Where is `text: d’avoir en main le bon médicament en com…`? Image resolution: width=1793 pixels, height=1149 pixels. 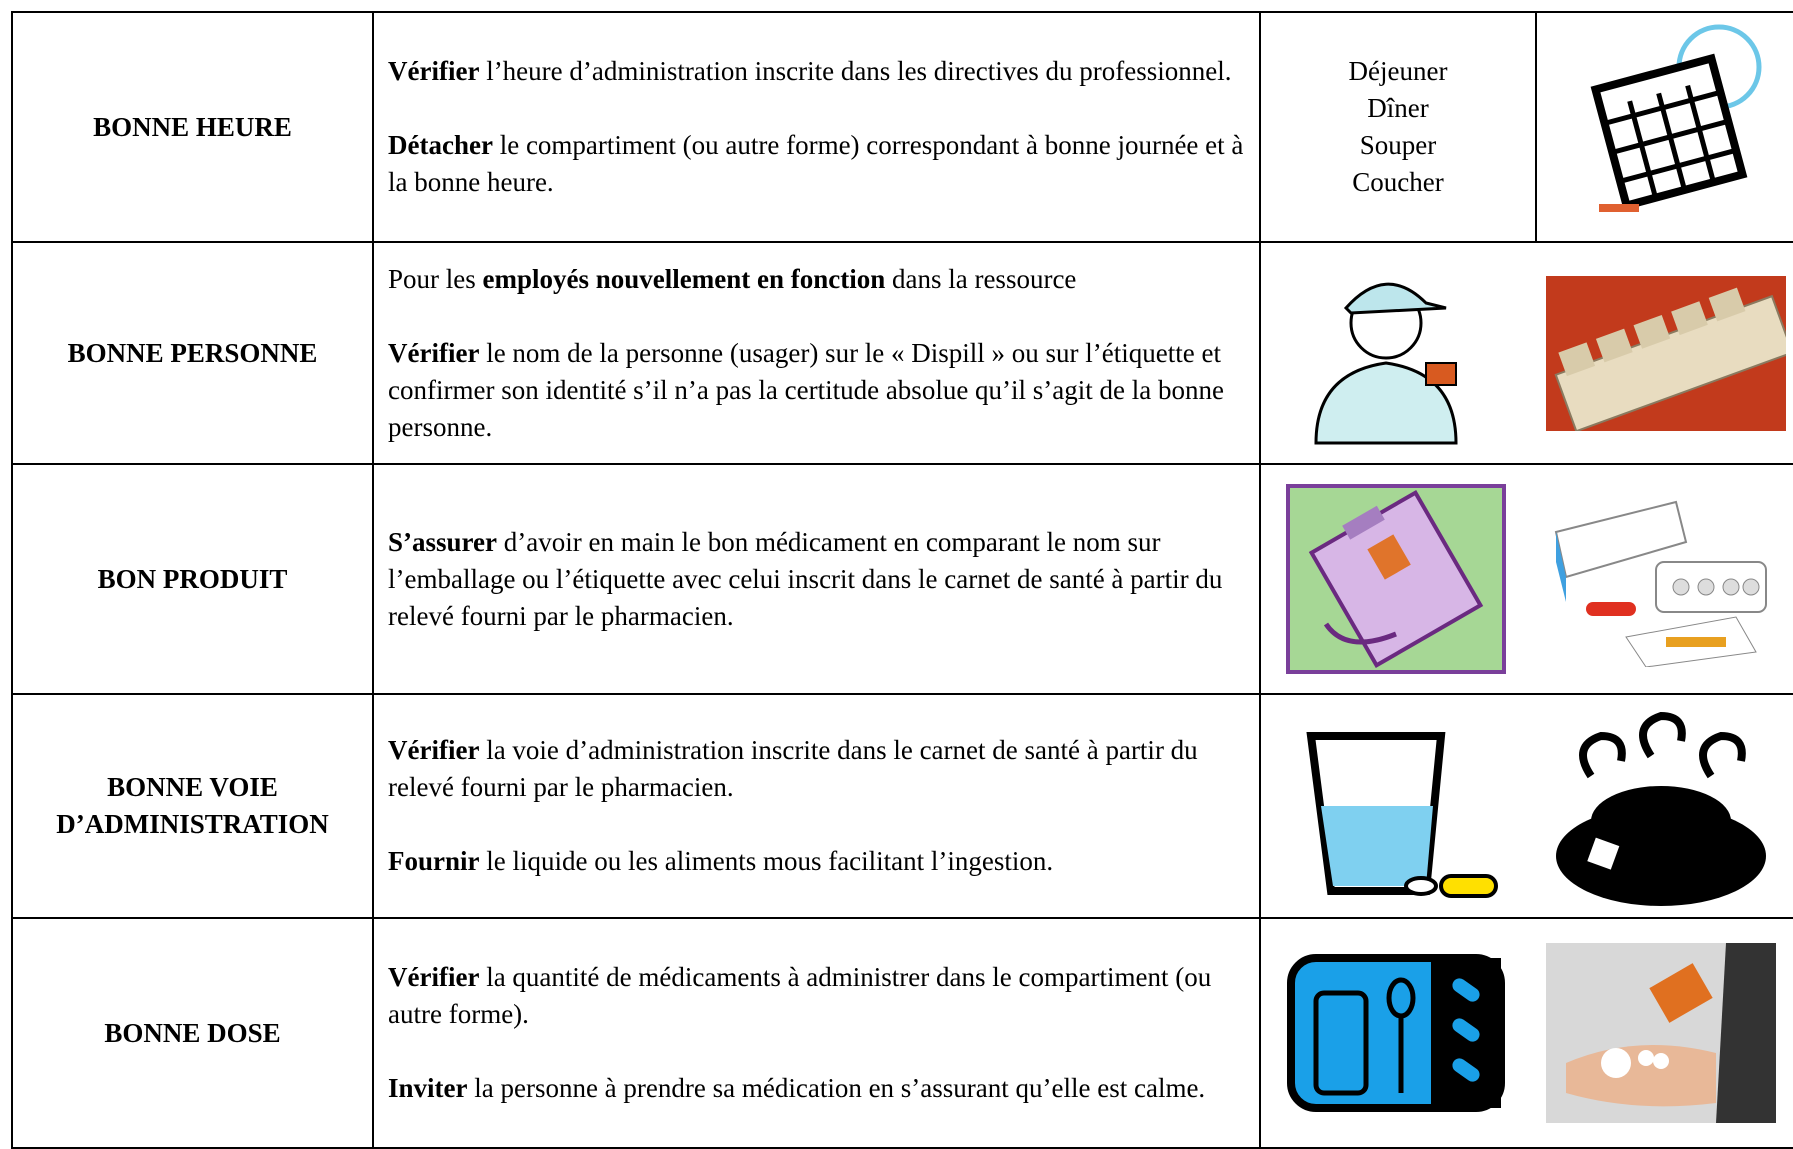
text: d’avoir en main le bon médicament en com… is located at coordinates (805, 578).